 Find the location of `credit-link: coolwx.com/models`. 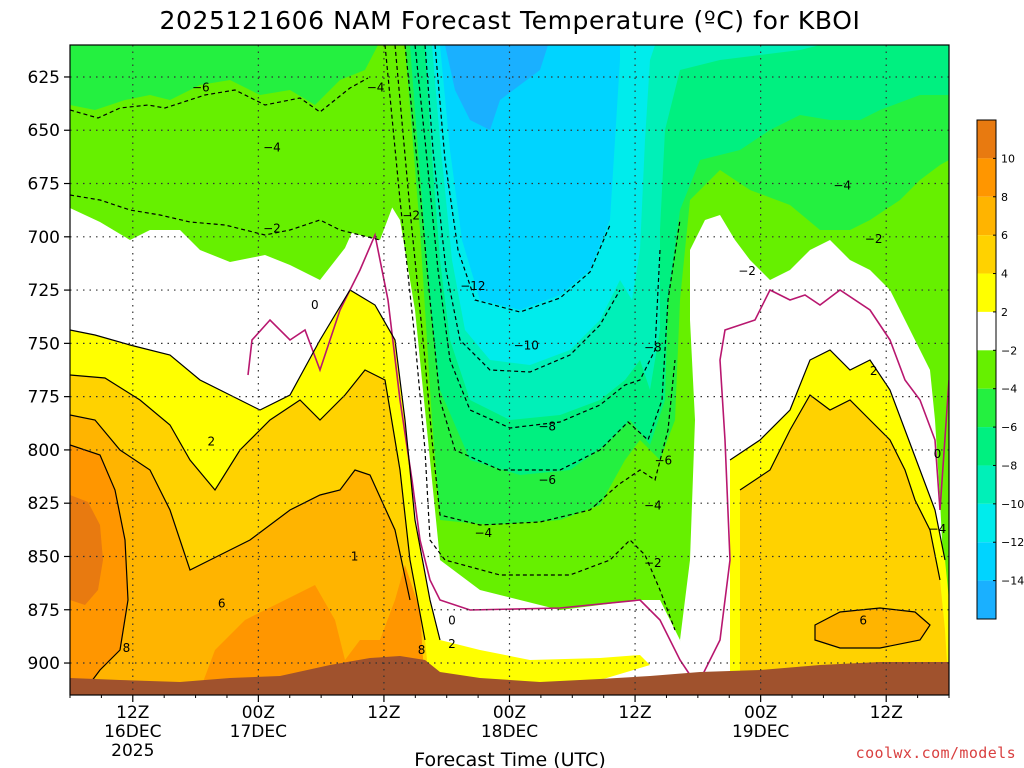

credit-link: coolwx.com/models is located at coordinates (936, 753).